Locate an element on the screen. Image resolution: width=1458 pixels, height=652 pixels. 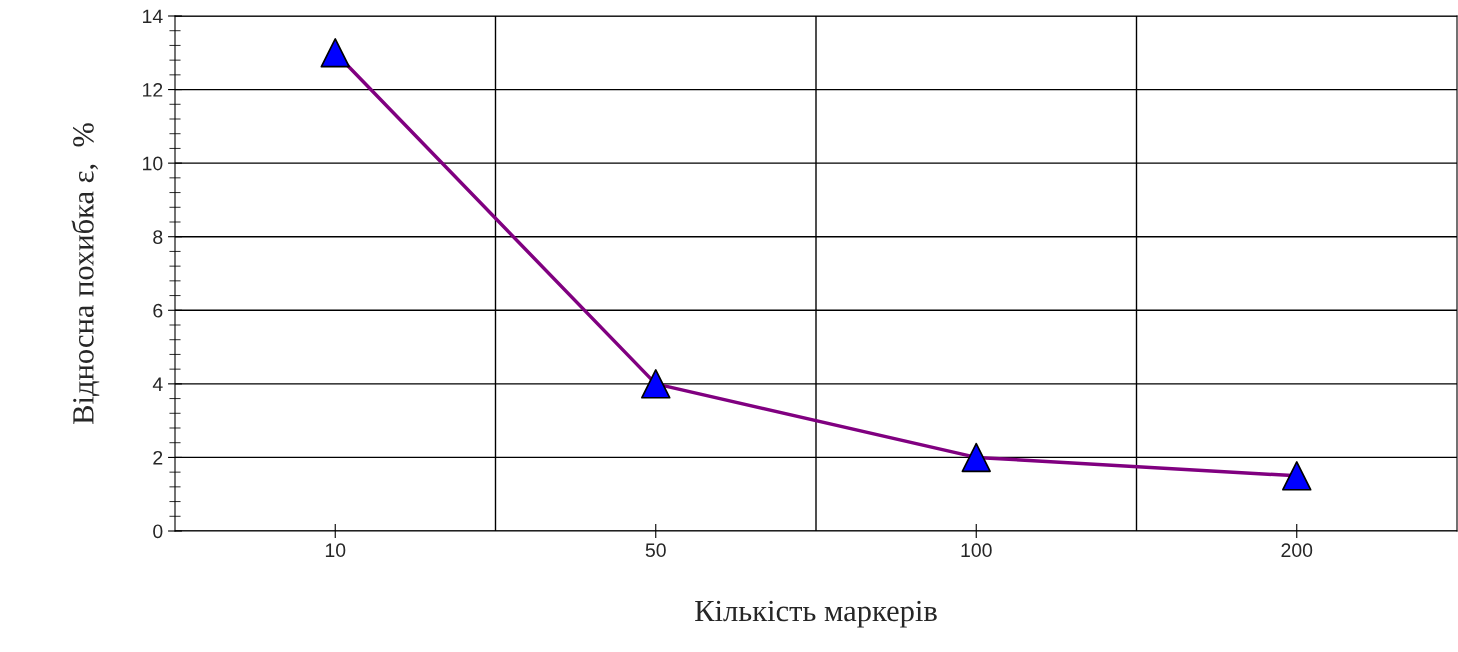
y-axis-title: Відносна похибка ε, % is located at coordinates (85, 273).